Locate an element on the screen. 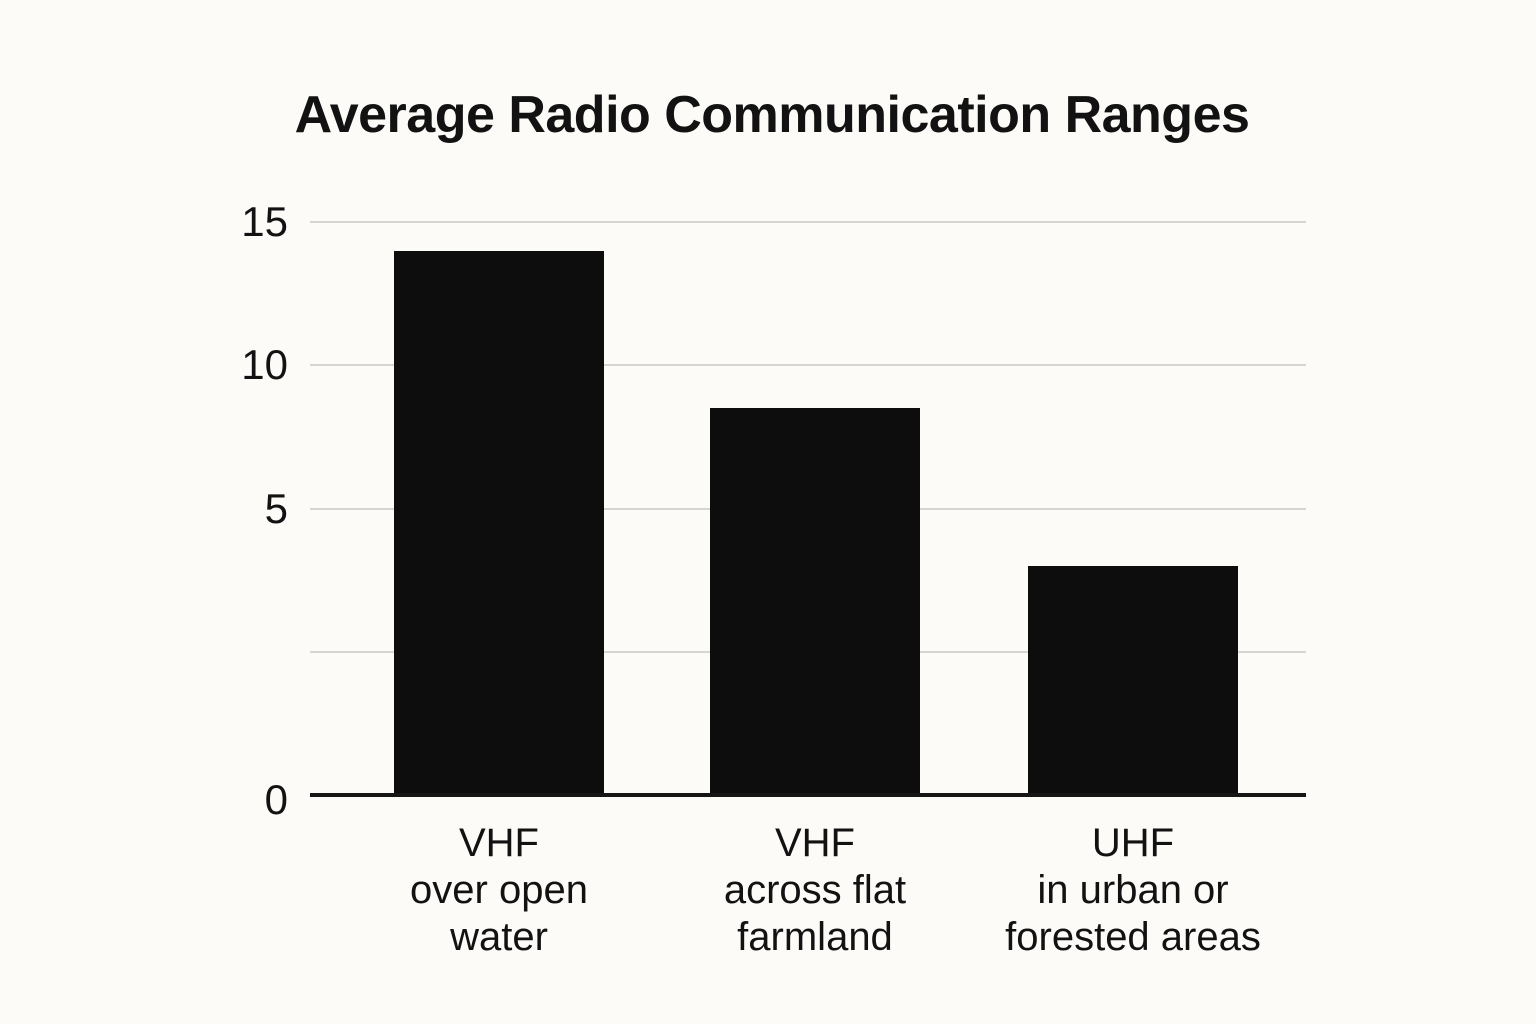 This screenshot has height=1024, width=1536. y-tick-label: 0 is located at coordinates (276, 799).